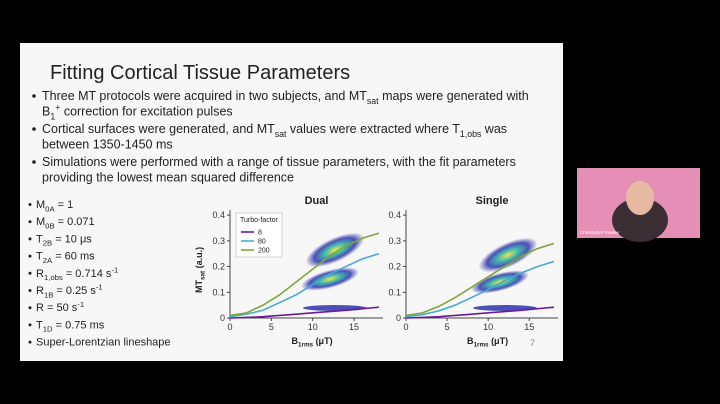  I want to click on sub: 2A, so click(48, 260).